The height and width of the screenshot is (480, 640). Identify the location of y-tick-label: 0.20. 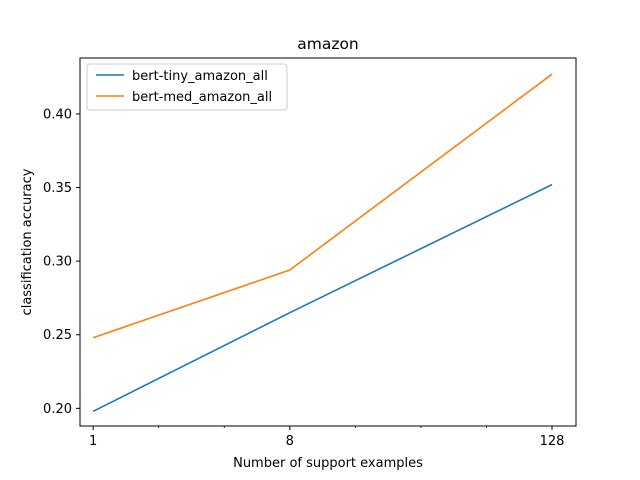
(57, 409).